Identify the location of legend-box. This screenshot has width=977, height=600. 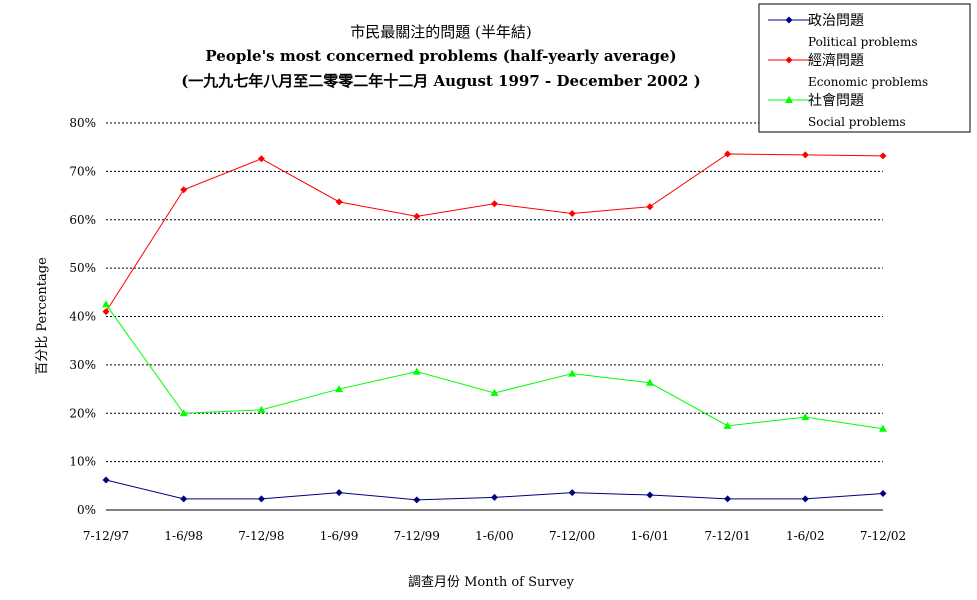
(864, 68).